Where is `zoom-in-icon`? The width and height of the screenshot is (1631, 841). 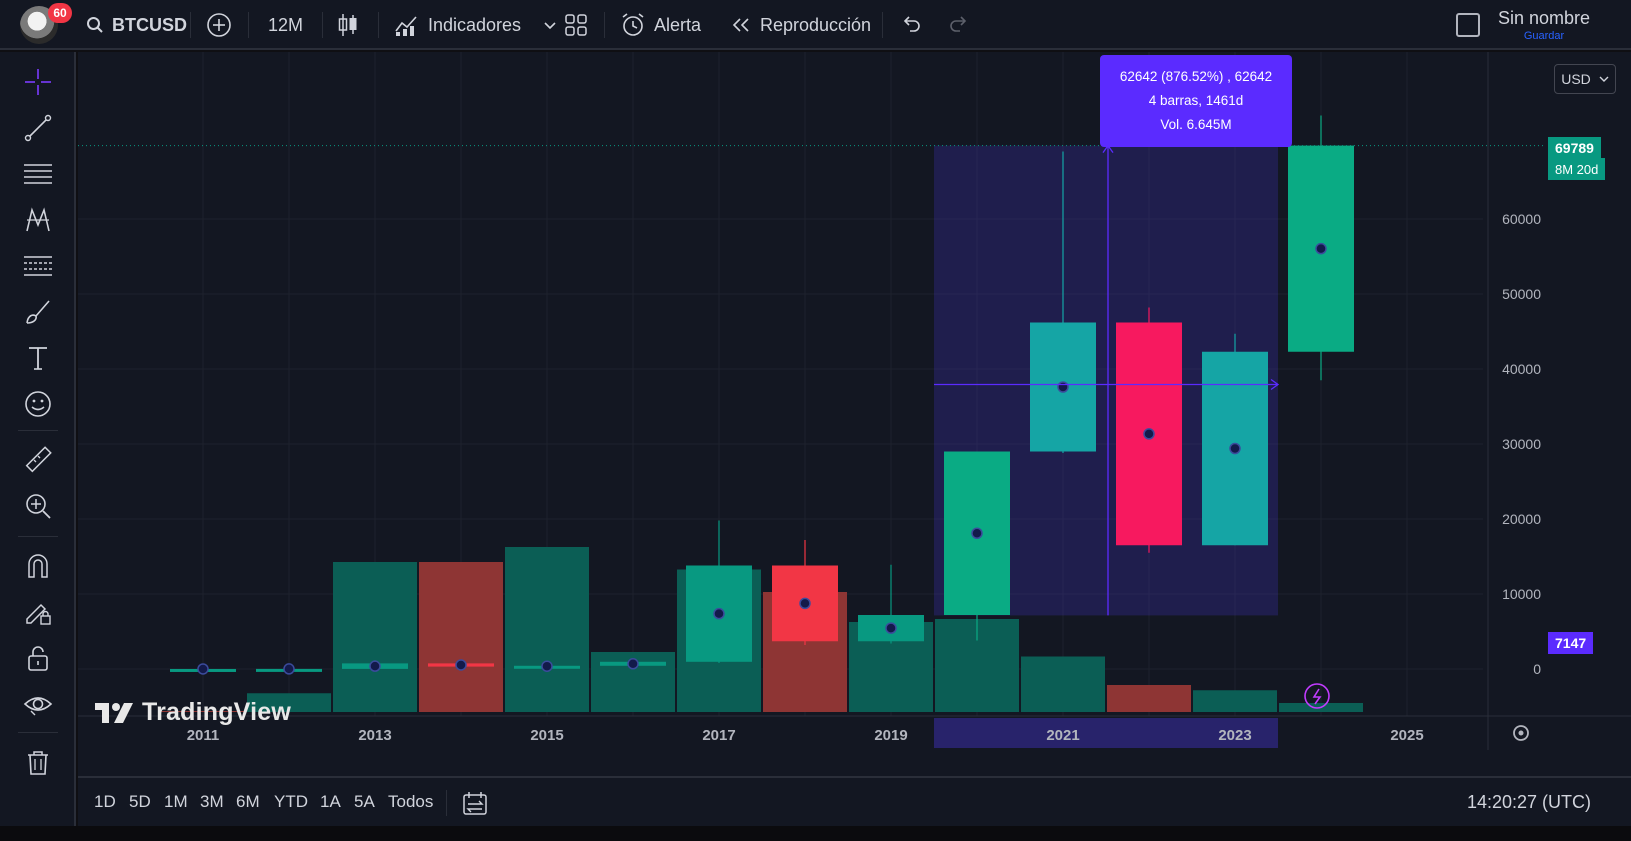
zoom-in-icon is located at coordinates (38, 506).